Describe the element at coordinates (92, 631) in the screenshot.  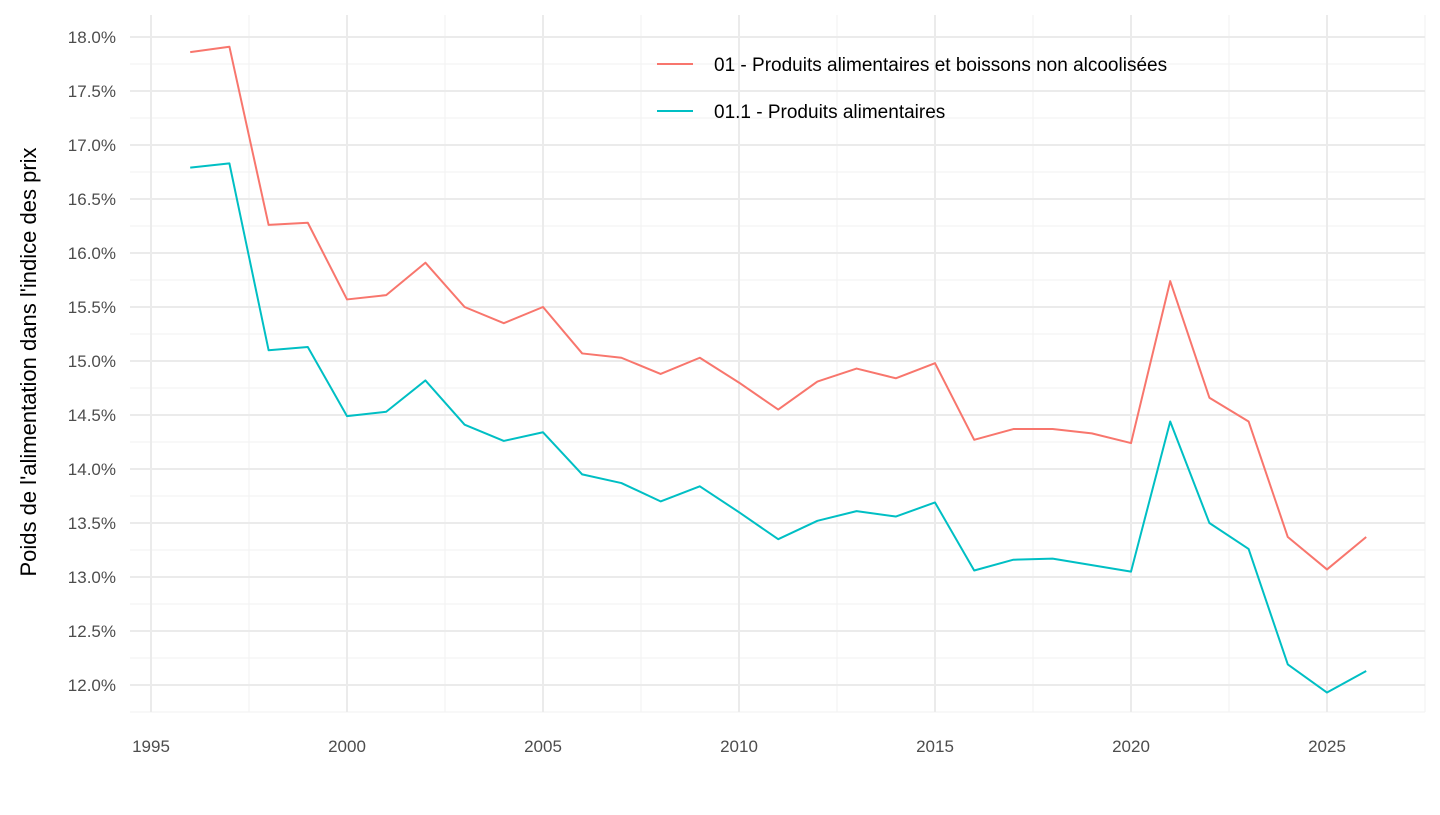
I see `y-tick-label: 12.5%` at that location.